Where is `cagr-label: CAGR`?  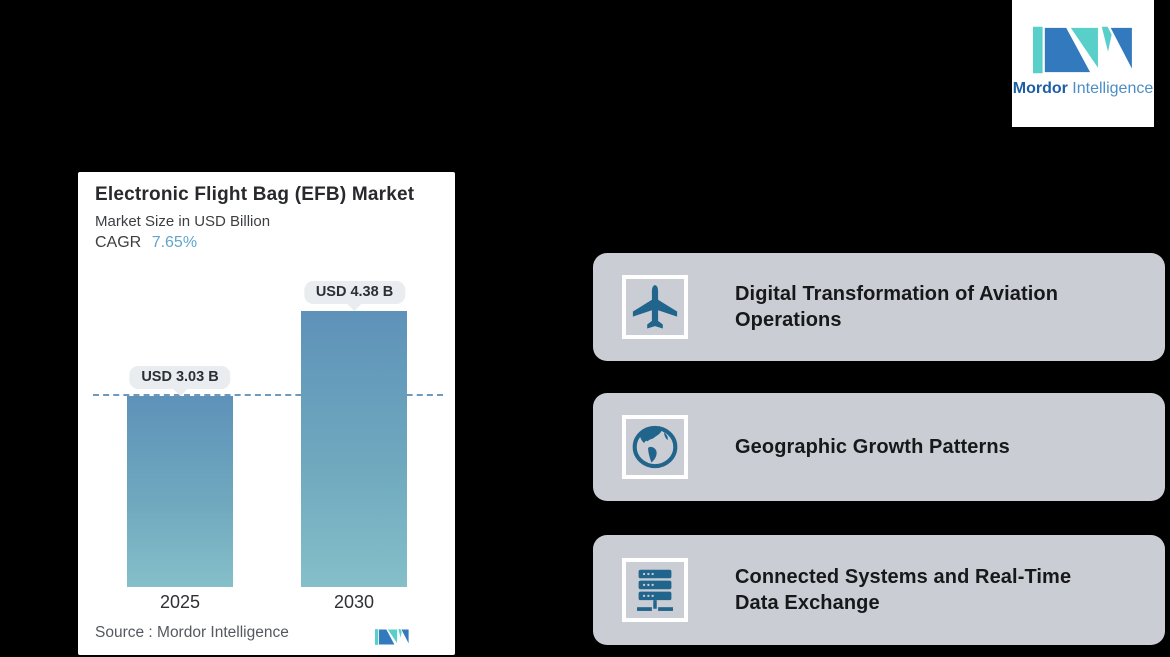 cagr-label: CAGR is located at coordinates (118, 242).